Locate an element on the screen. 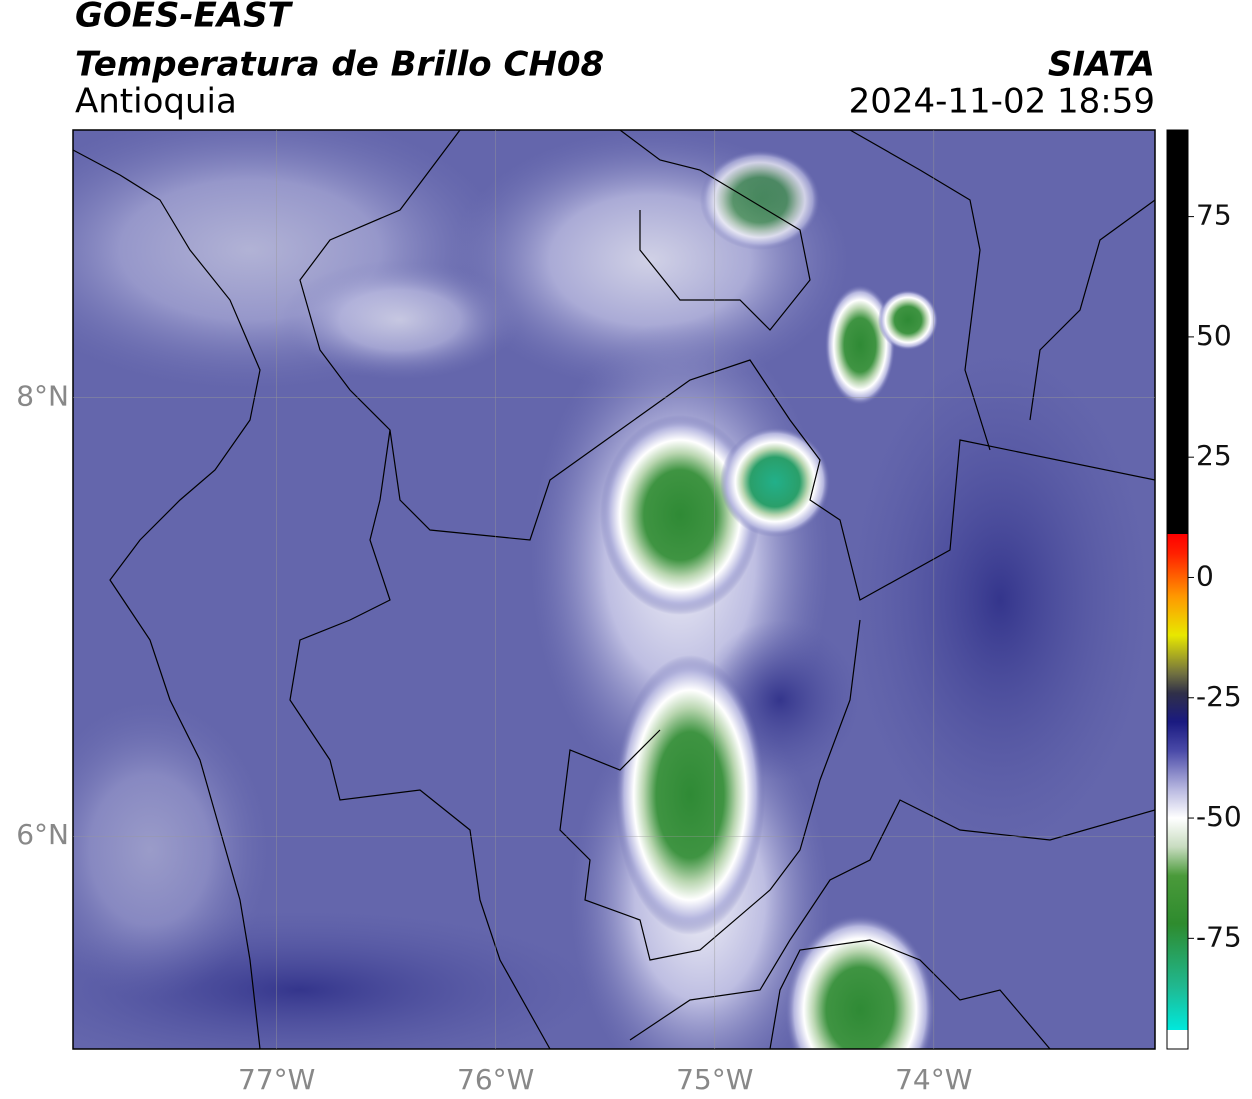 This screenshot has height=1099, width=1252. colorbar-tick-label: -75 is located at coordinates (1219, 936).